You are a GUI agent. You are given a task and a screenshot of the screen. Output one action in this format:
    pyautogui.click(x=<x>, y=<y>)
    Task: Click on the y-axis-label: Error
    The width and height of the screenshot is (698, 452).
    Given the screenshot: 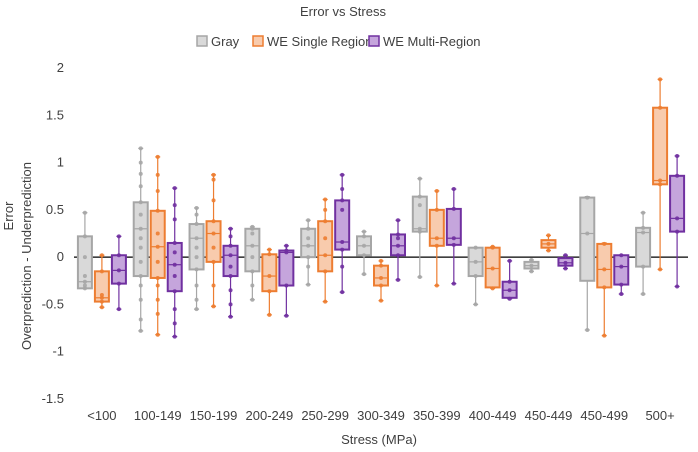 What is the action you would take?
    pyautogui.click(x=8, y=216)
    